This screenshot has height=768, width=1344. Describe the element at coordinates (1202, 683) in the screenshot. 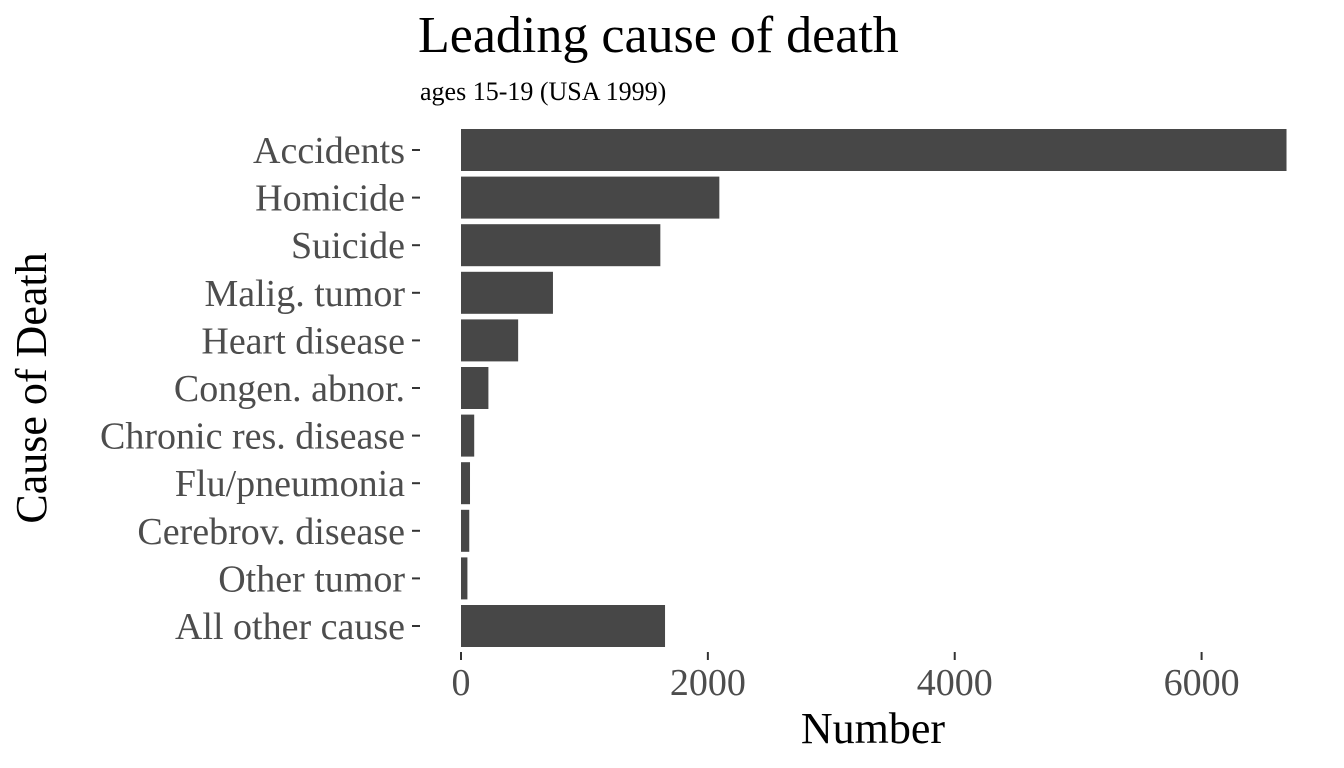

I see `x-tick-label: 6000` at that location.